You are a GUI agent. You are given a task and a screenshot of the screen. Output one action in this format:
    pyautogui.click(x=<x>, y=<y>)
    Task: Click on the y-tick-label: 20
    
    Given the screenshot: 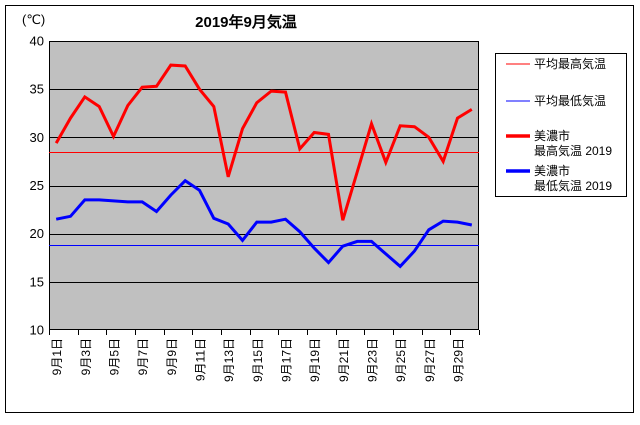 What is the action you would take?
    pyautogui.click(x=37, y=233)
    